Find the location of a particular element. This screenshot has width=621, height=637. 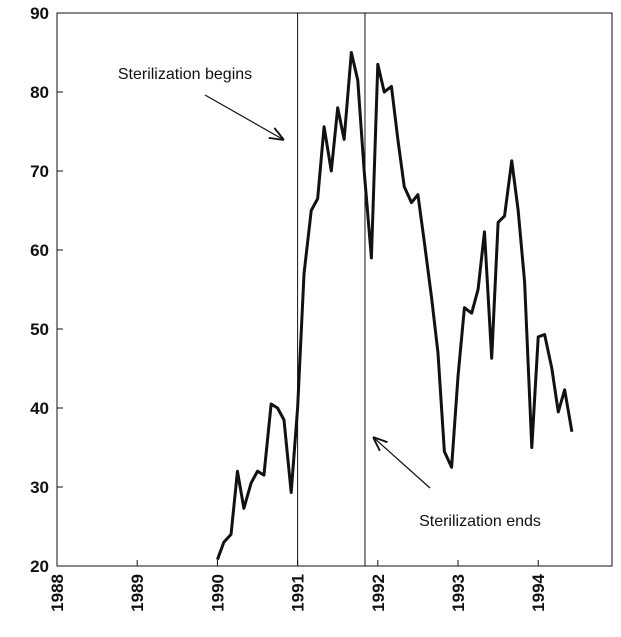

y-tick-label: 50 is located at coordinates (39, 329).